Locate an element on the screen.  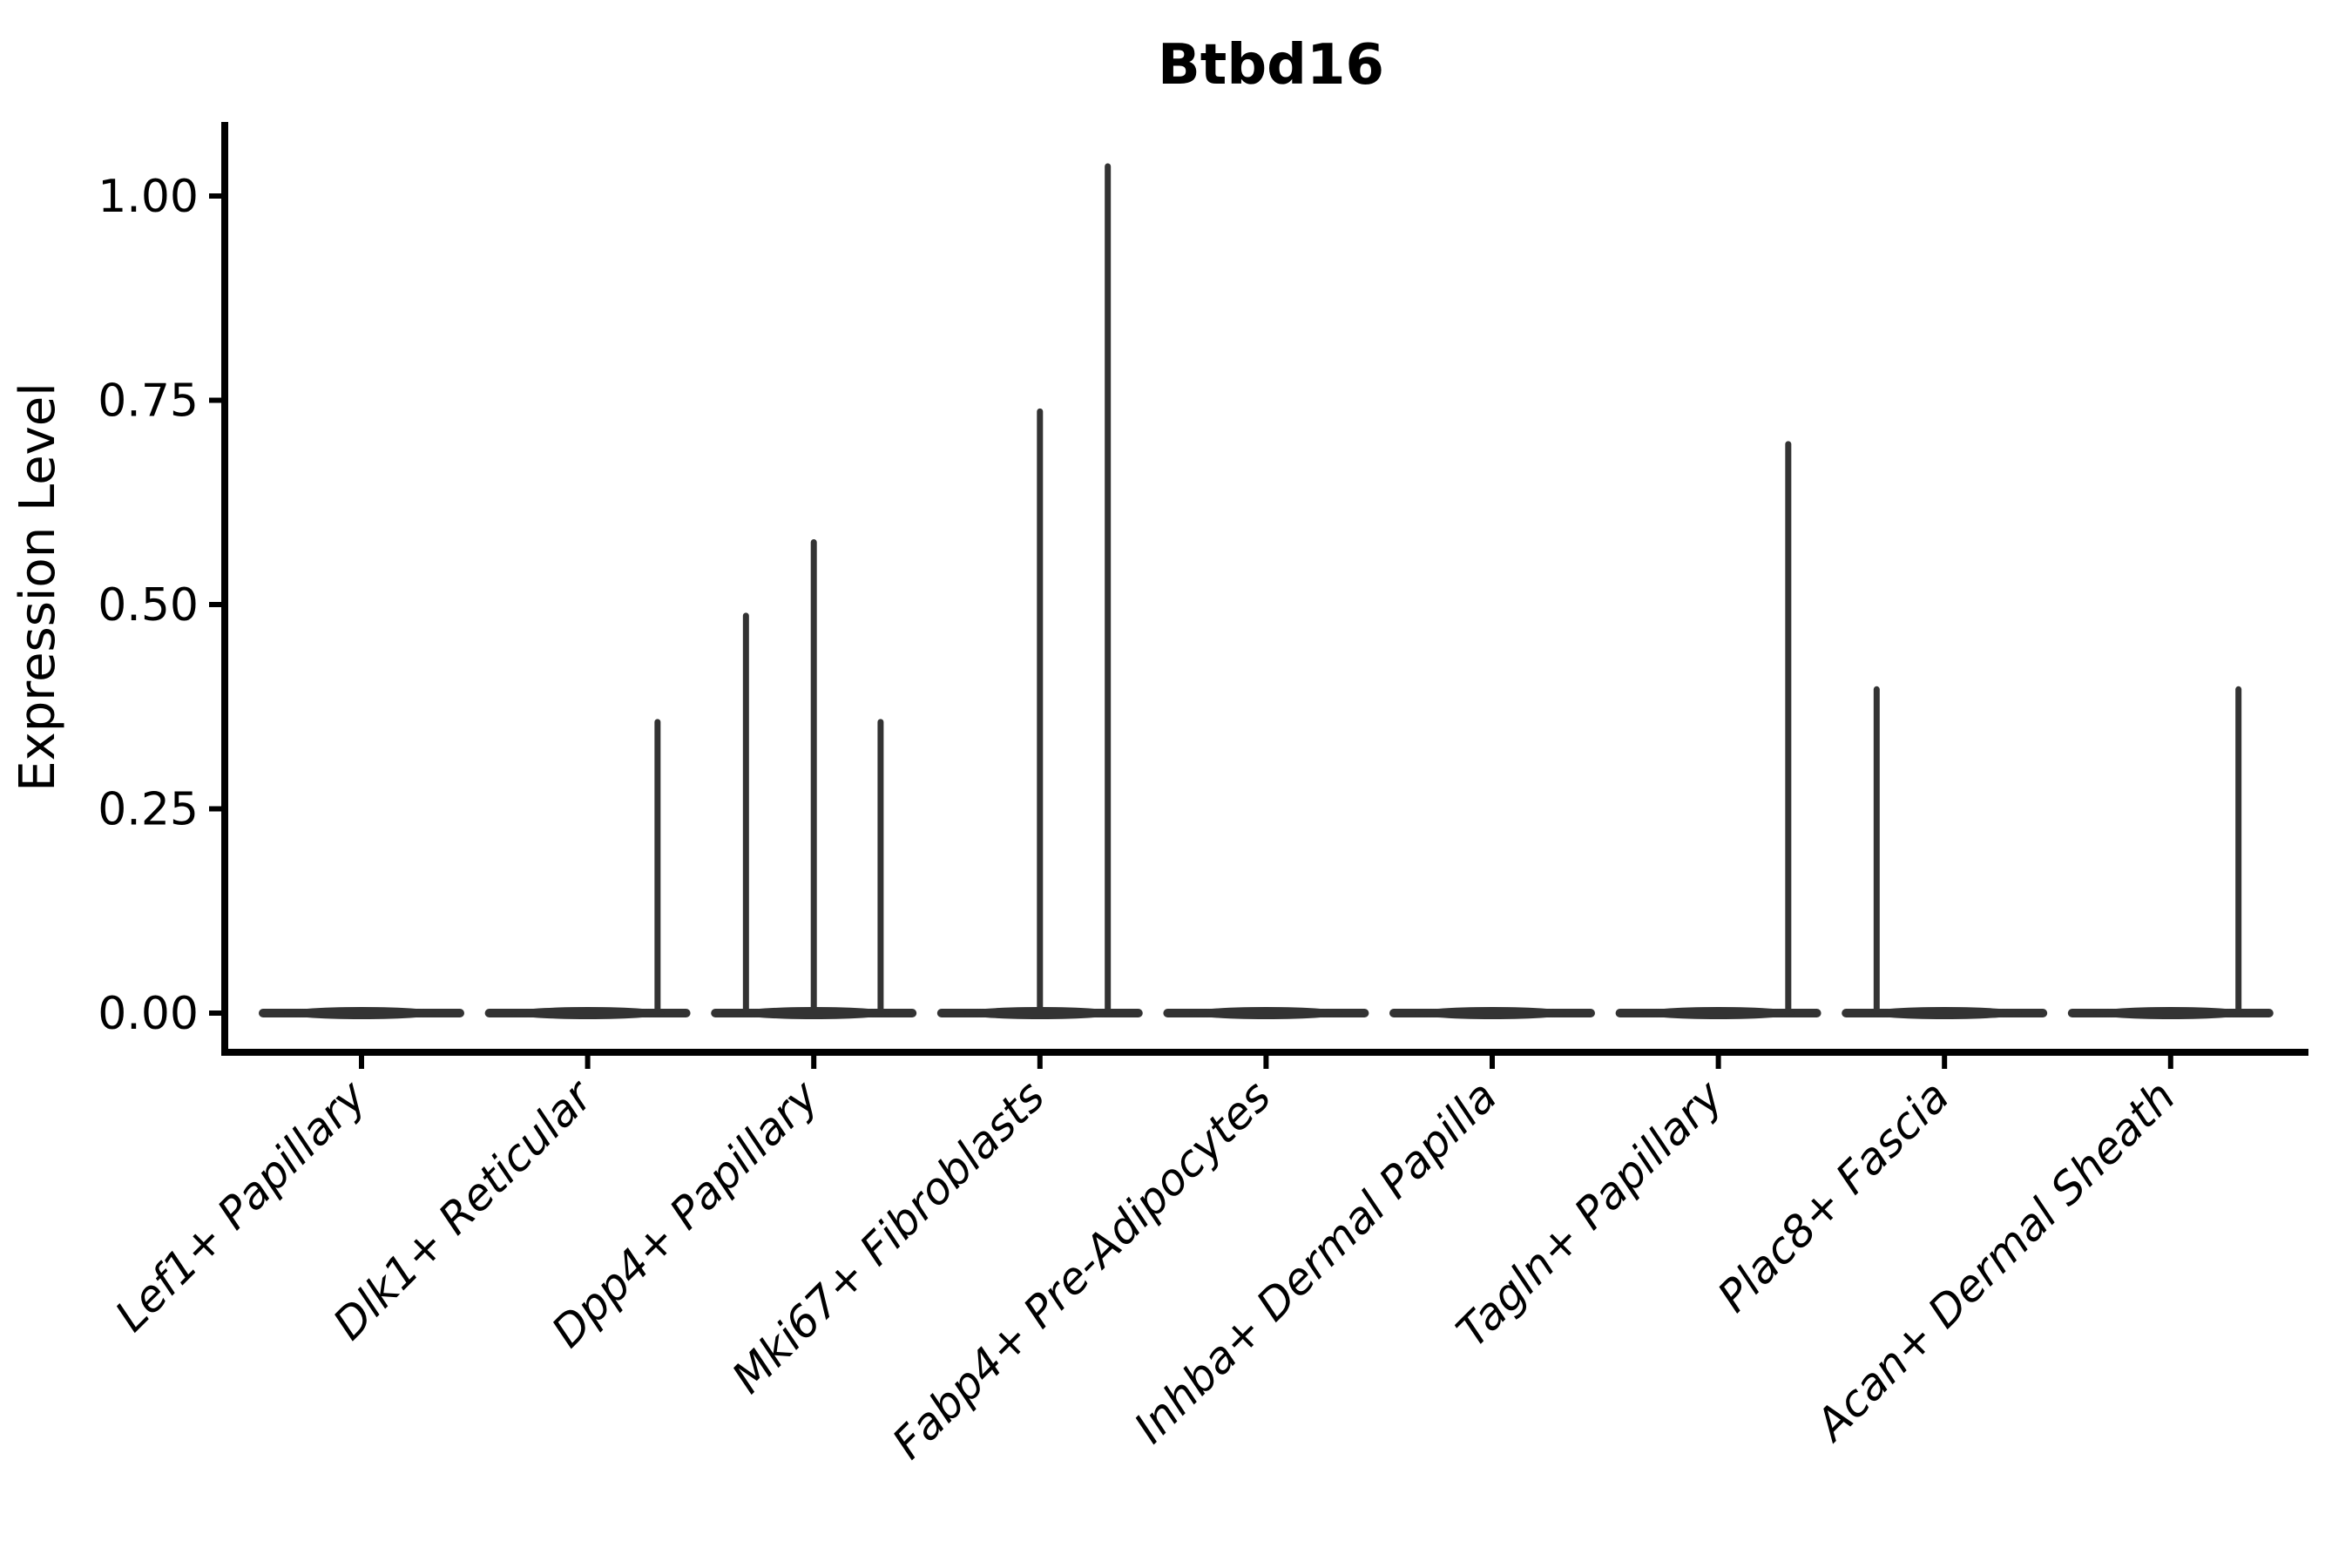
y-tick-label: 0.25 is located at coordinates (148, 810).